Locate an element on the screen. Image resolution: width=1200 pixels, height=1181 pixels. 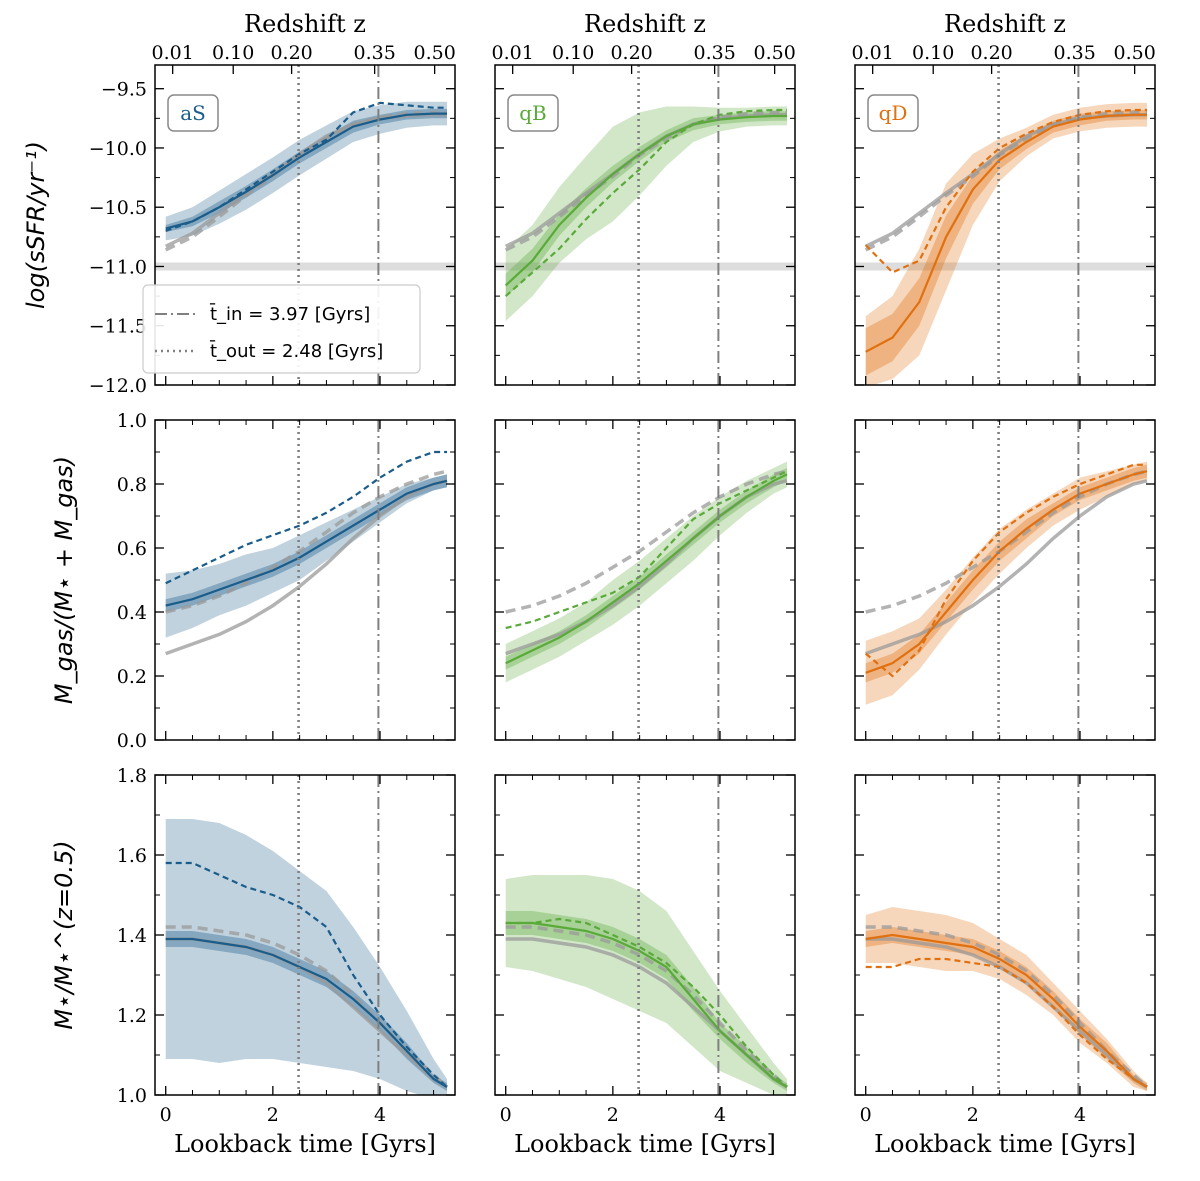
panel-aS-gas: 0.0 0.2 0.4 0.6 0.8 1.0 M_gas/(M⋆ + M_gas) is located at coordinates (253, 581).